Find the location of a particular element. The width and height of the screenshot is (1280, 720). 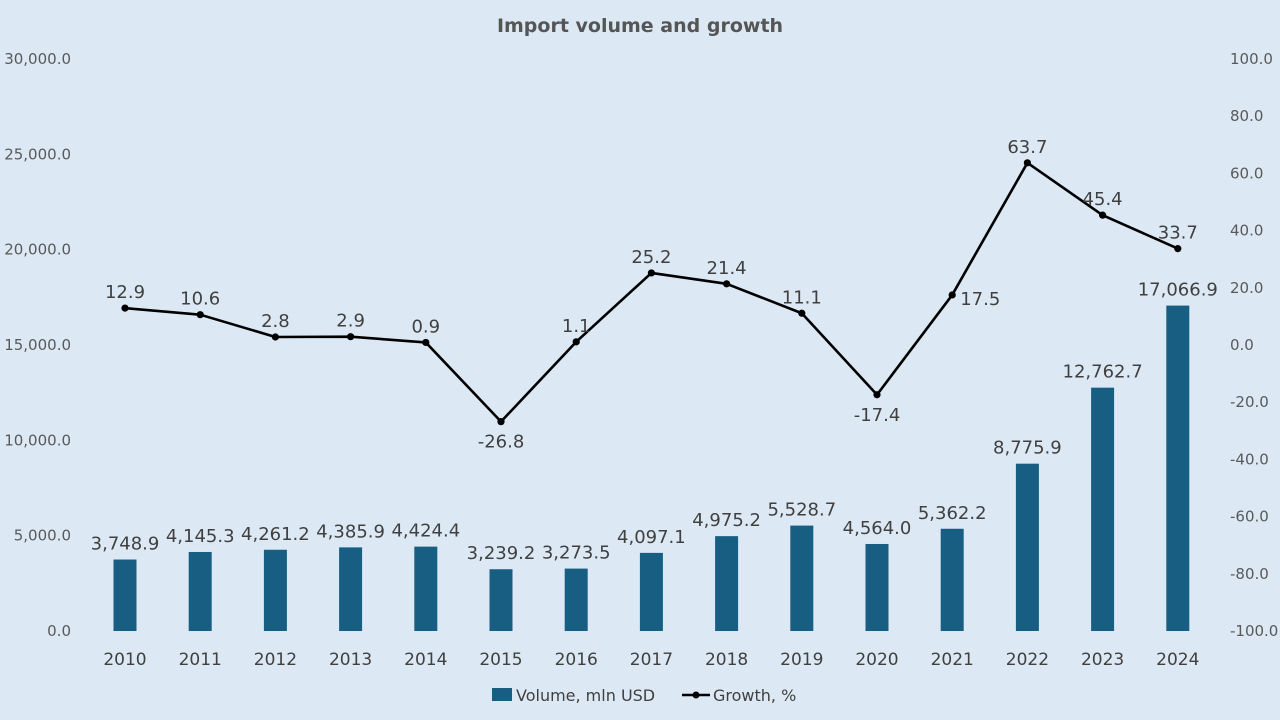

left-axis-tick-label: 0.0 is located at coordinates (59, 631).